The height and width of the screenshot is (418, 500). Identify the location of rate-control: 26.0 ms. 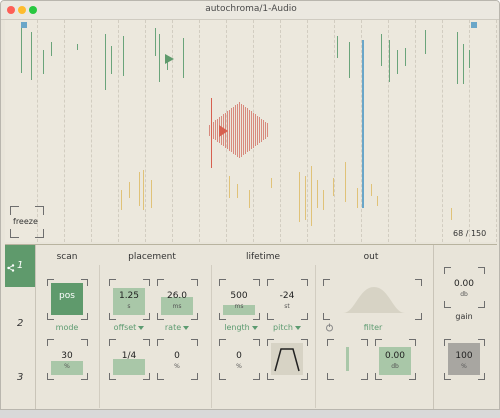
(177, 299).